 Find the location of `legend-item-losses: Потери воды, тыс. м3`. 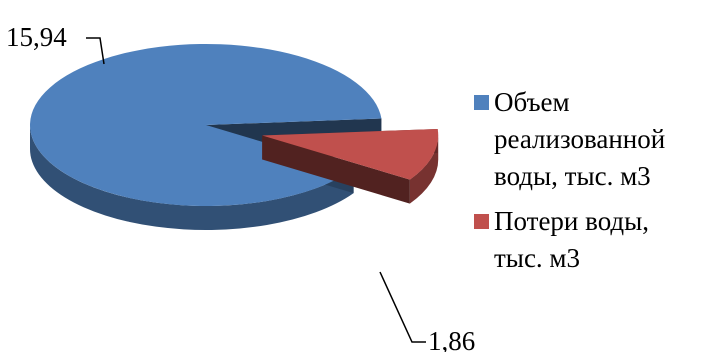

legend-item-losses: Потери воды, тыс. м3 is located at coordinates (590, 240).